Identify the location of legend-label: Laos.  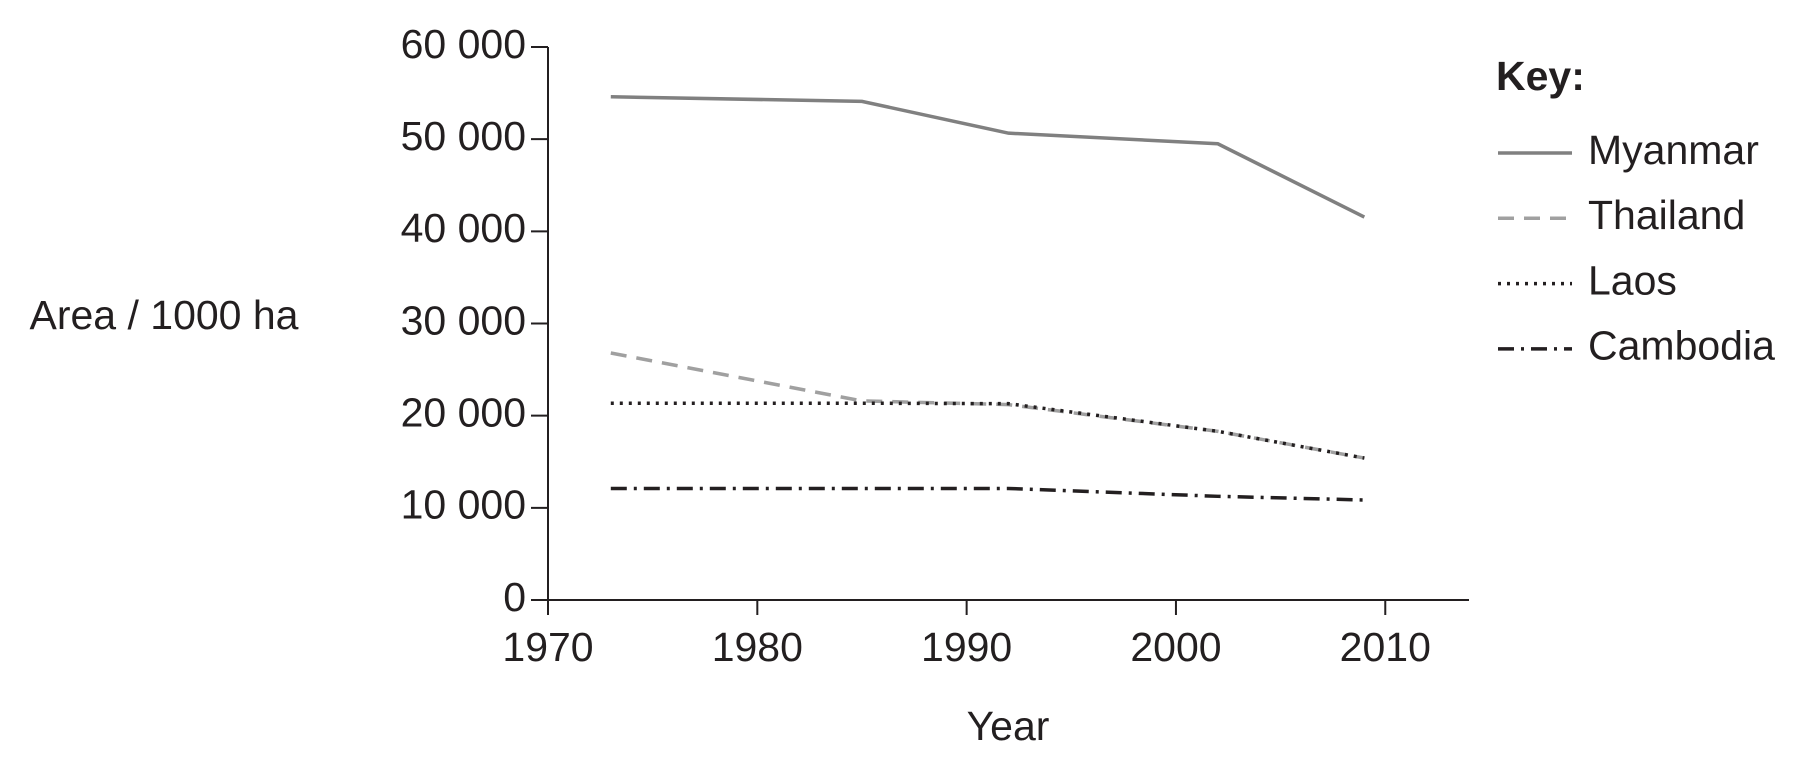
(1632, 280).